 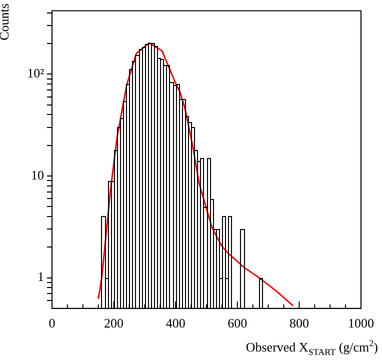 What do you see at coordinates (361, 323) in the screenshot?
I see `x-tick-label: 1000` at bounding box center [361, 323].